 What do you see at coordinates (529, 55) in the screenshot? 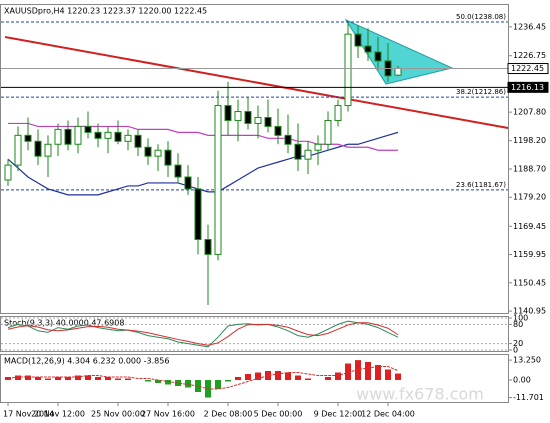
I see `y-tick-label: 1226.75` at bounding box center [529, 55].